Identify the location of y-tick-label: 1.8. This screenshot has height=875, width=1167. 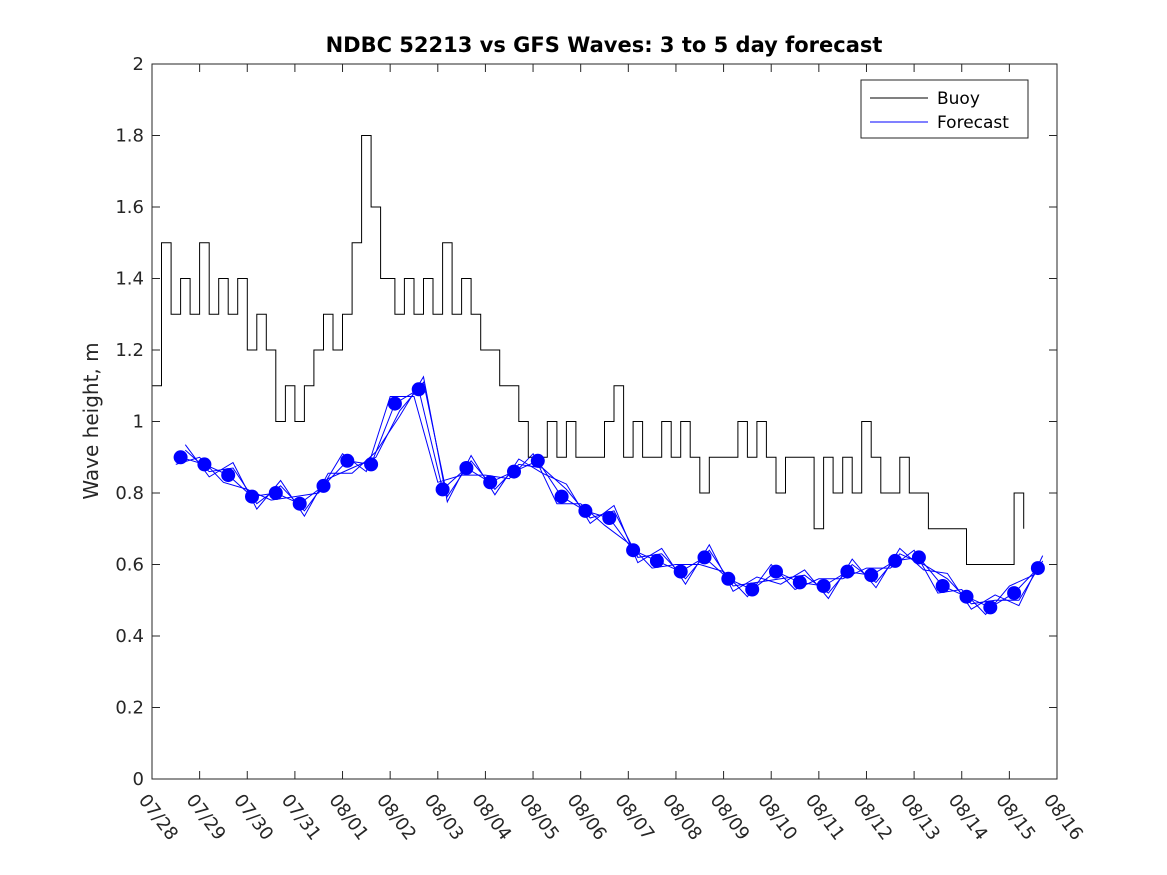
(129, 136).